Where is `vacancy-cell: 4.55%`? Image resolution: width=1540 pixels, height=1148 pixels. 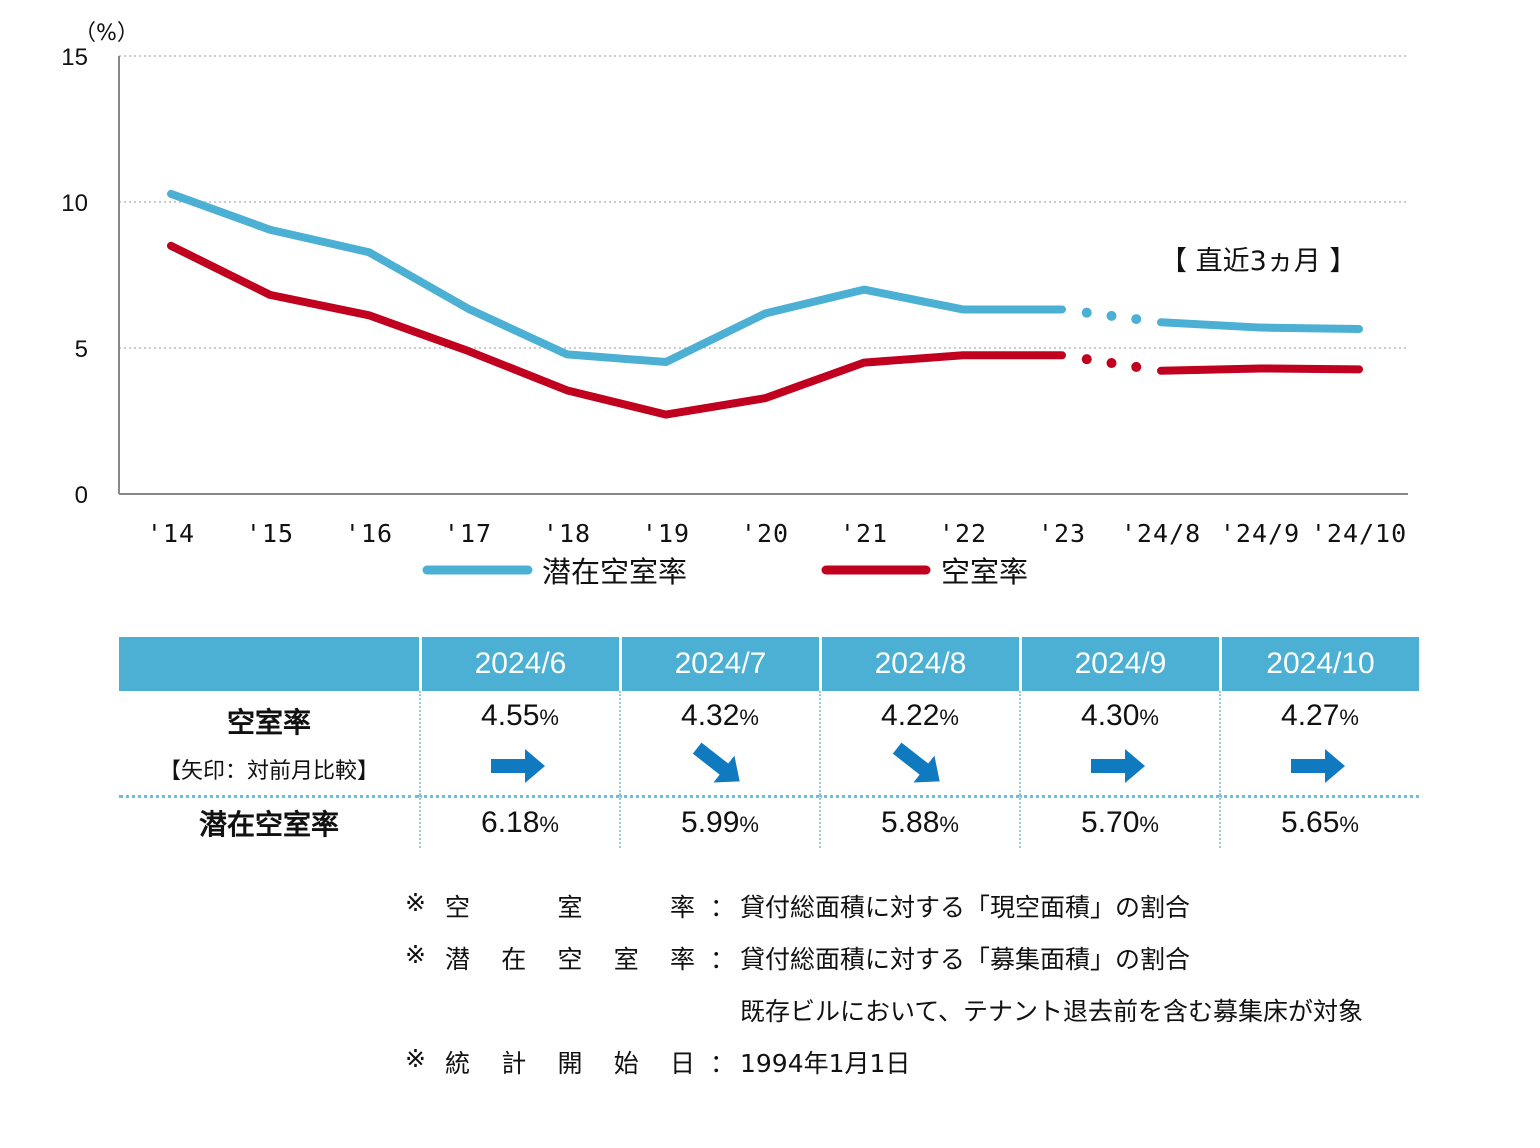
vacancy-cell: 4.55% is located at coordinates (519, 743).